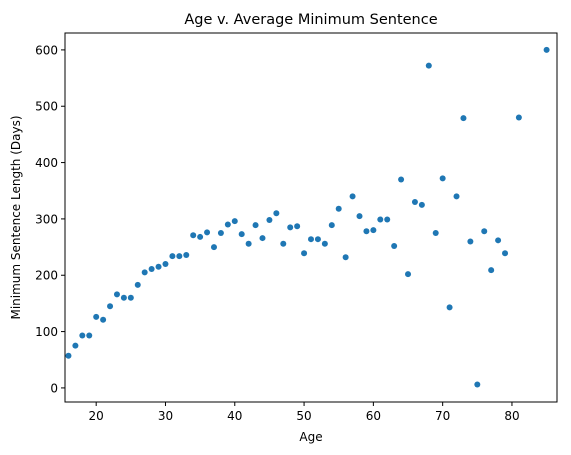 The width and height of the screenshot is (571, 455). I want to click on x-tick-label: 50, so click(303, 416).